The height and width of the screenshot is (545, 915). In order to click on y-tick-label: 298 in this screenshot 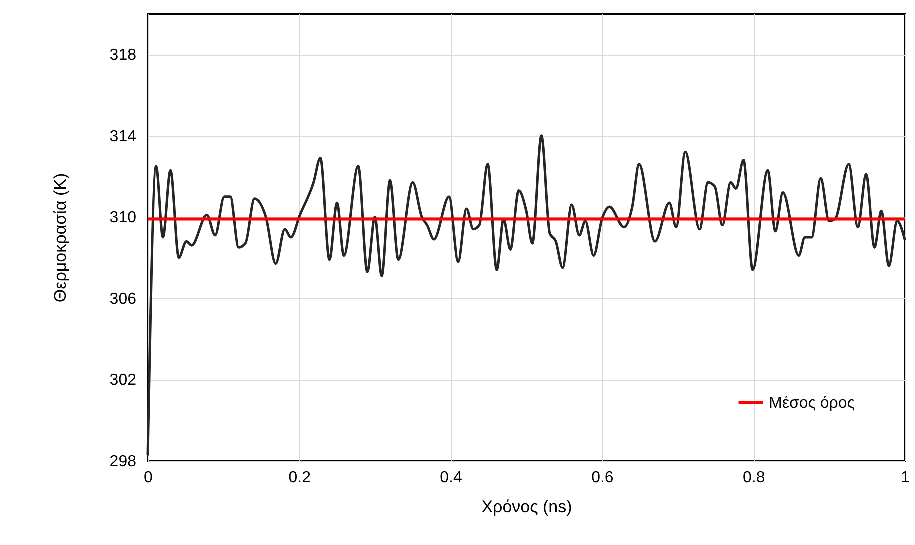, I will do `click(123, 462)`.